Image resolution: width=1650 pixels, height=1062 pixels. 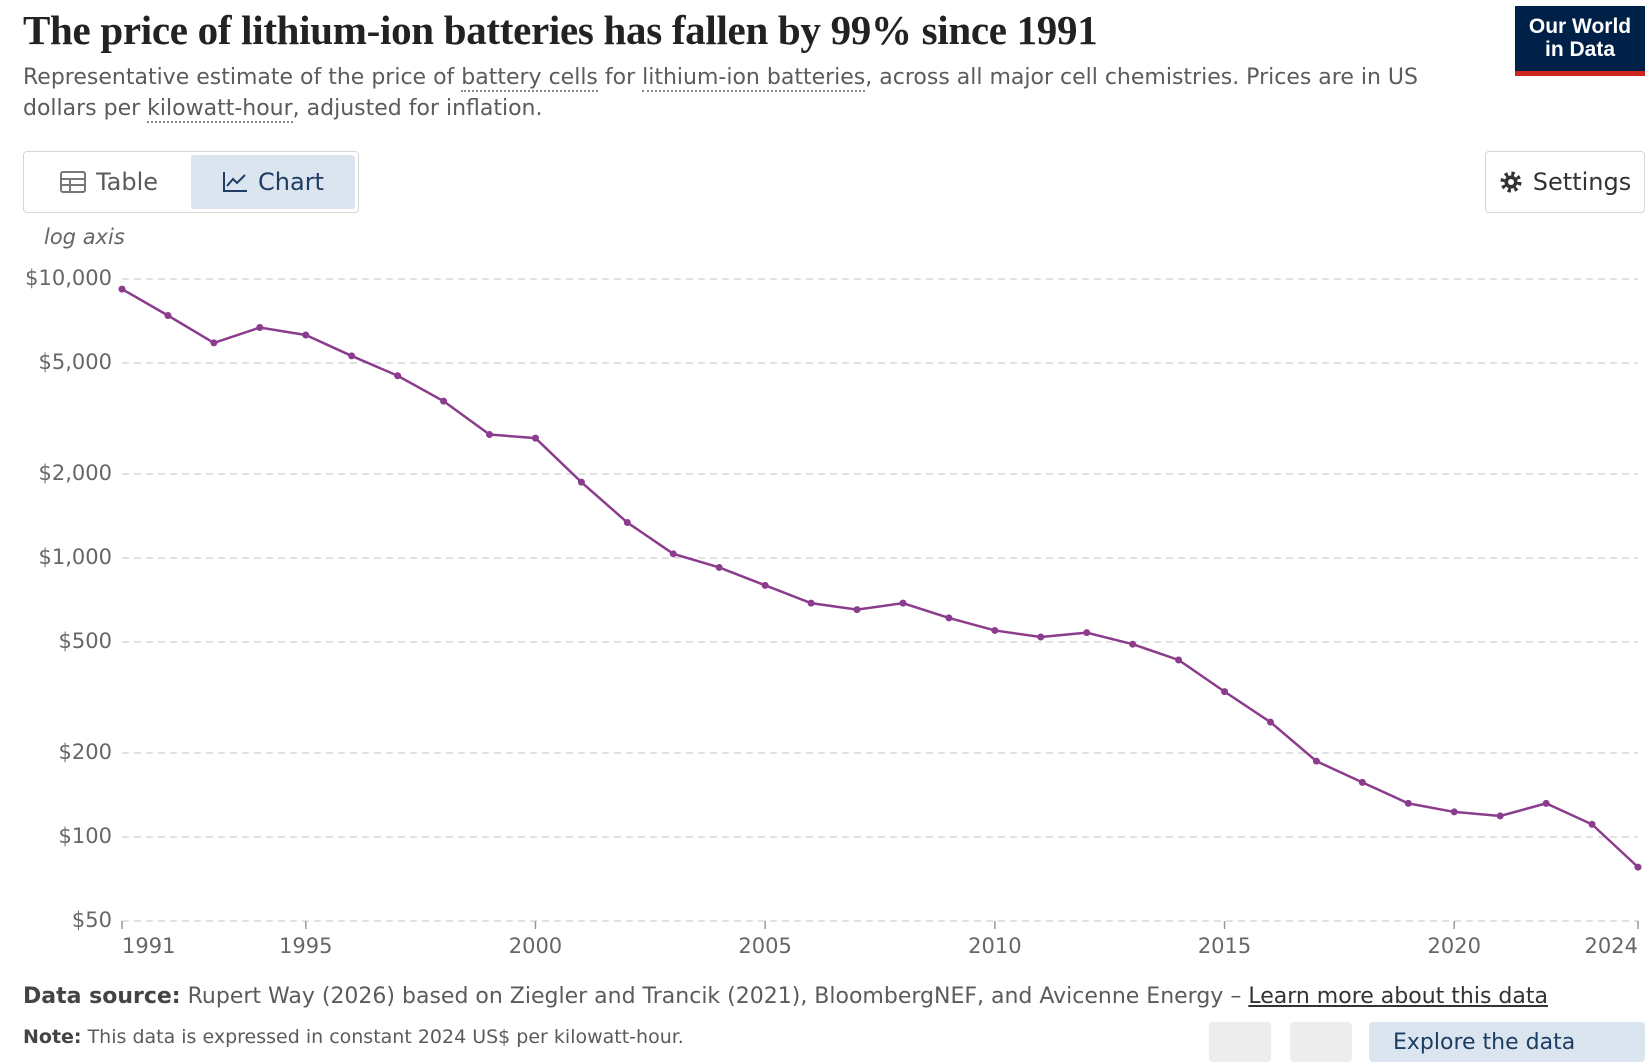 I want to click on tab-label: Table, so click(x=127, y=182).